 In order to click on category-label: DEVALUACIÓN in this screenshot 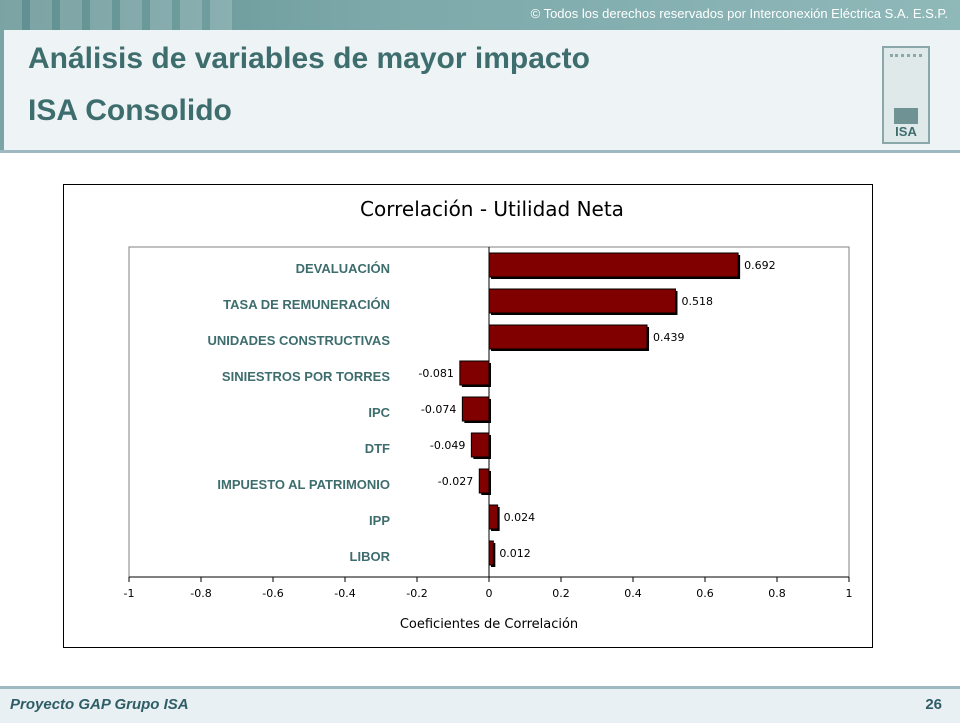, I will do `click(343, 268)`.